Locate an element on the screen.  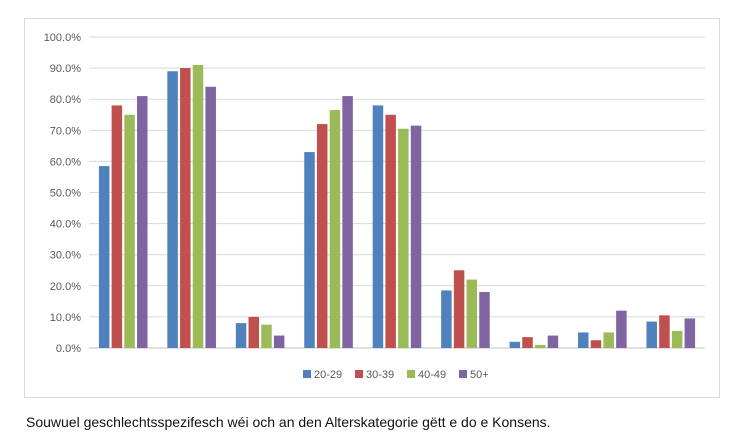
y-tick-label: 0.0% is located at coordinates (68, 349).